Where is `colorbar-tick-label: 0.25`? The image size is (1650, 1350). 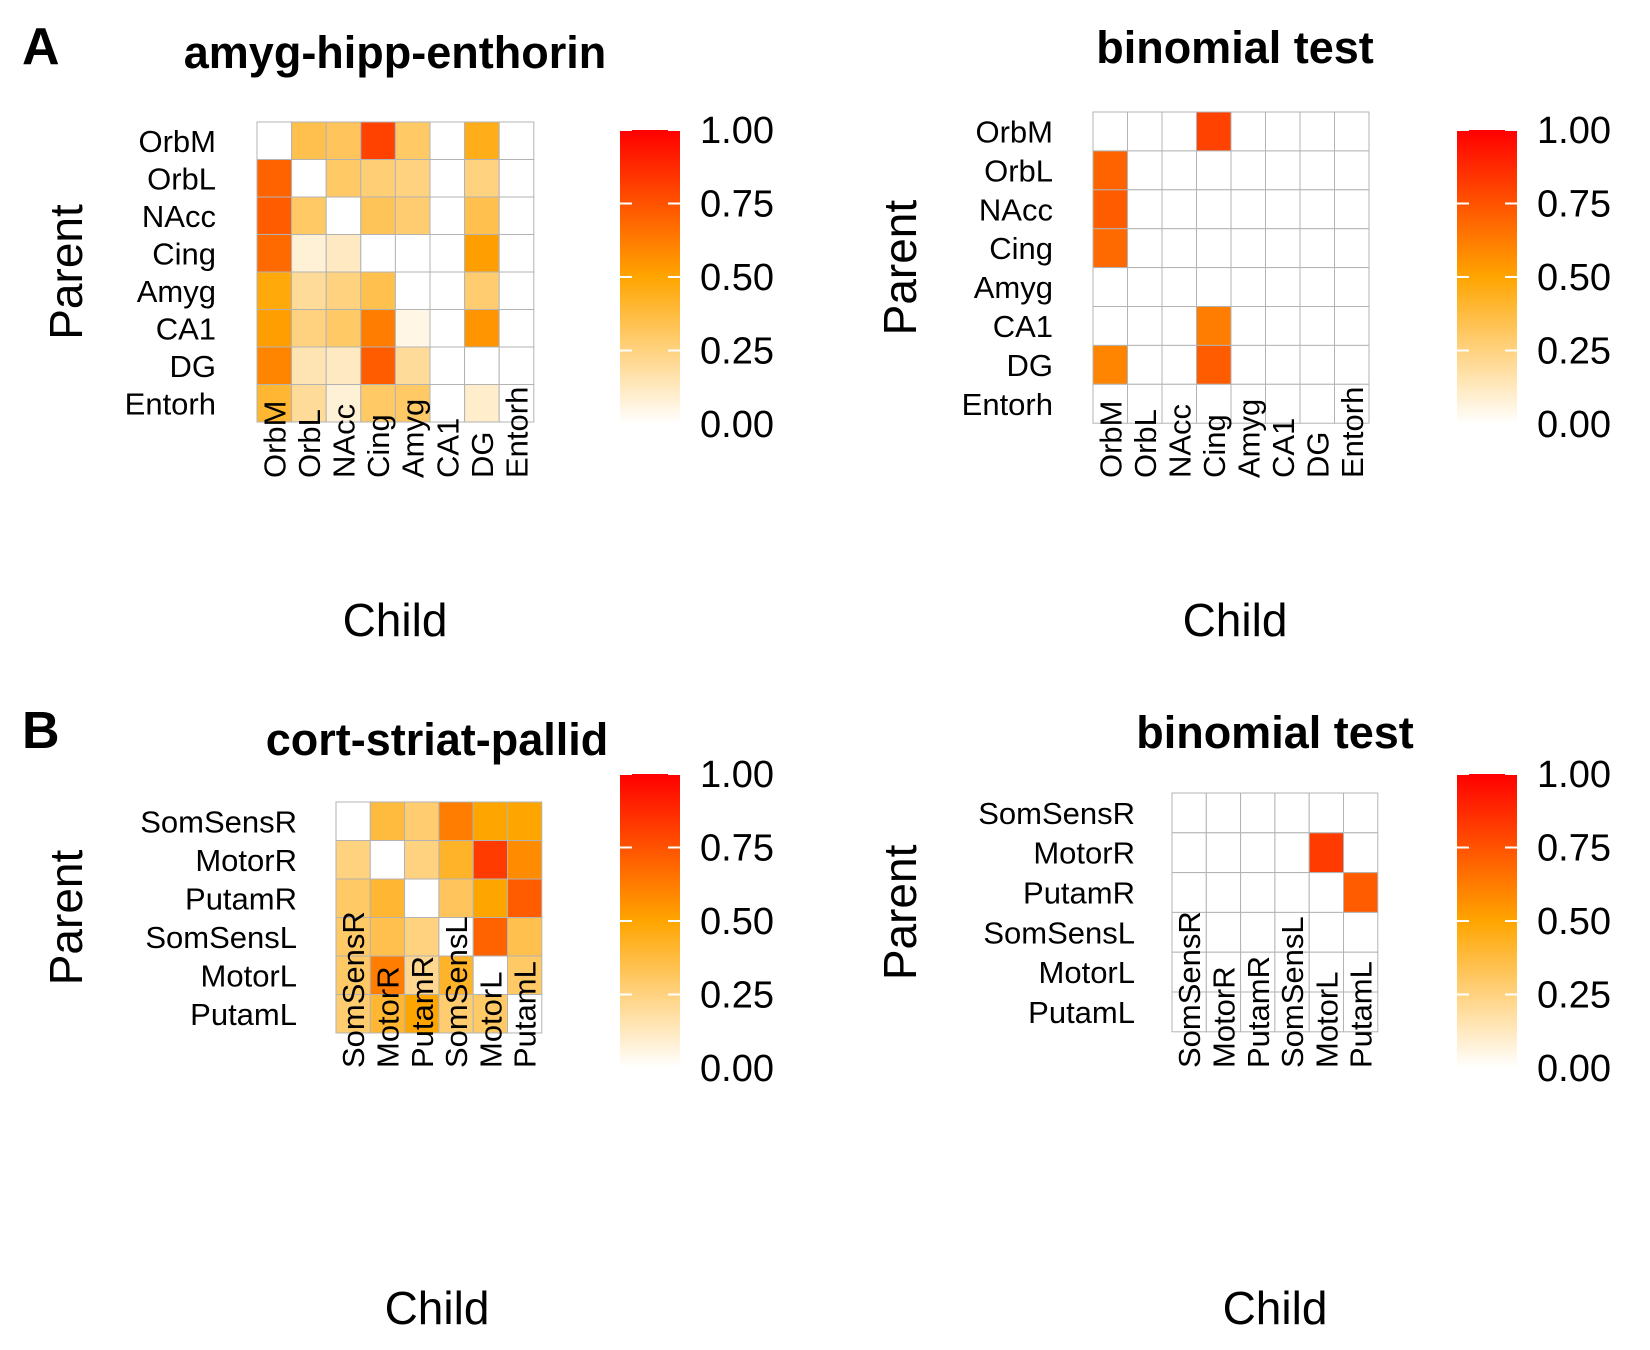
colorbar-tick-label: 0.25 is located at coordinates (1574, 996).